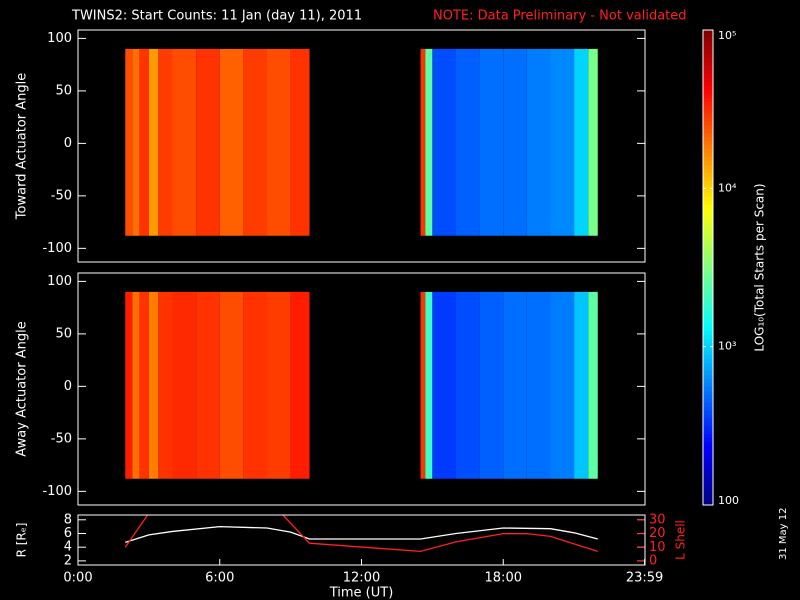  Describe the element at coordinates (657, 520) in the screenshot. I see `y2-tick-label: 30` at that location.